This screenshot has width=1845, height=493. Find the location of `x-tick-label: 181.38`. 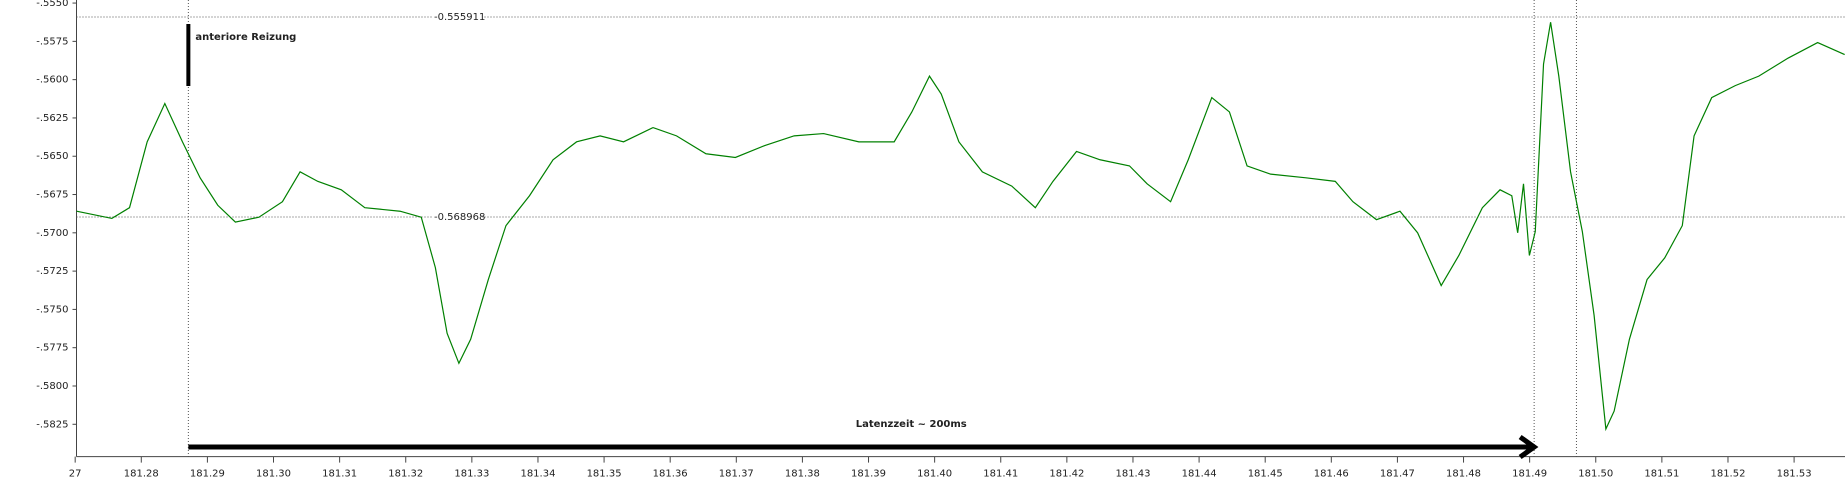

x-tick-label: 181.38 is located at coordinates (802, 474).